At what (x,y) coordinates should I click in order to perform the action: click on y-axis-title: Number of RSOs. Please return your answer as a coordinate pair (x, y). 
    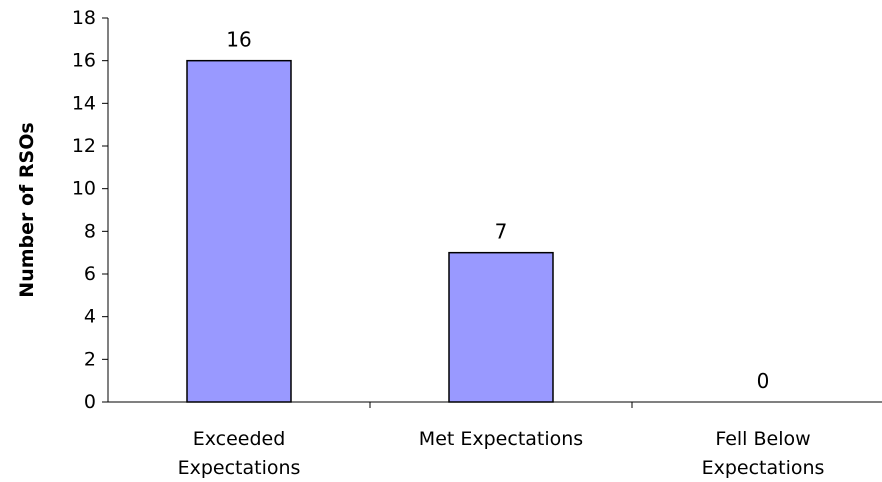
    Looking at the image, I should click on (27, 209).